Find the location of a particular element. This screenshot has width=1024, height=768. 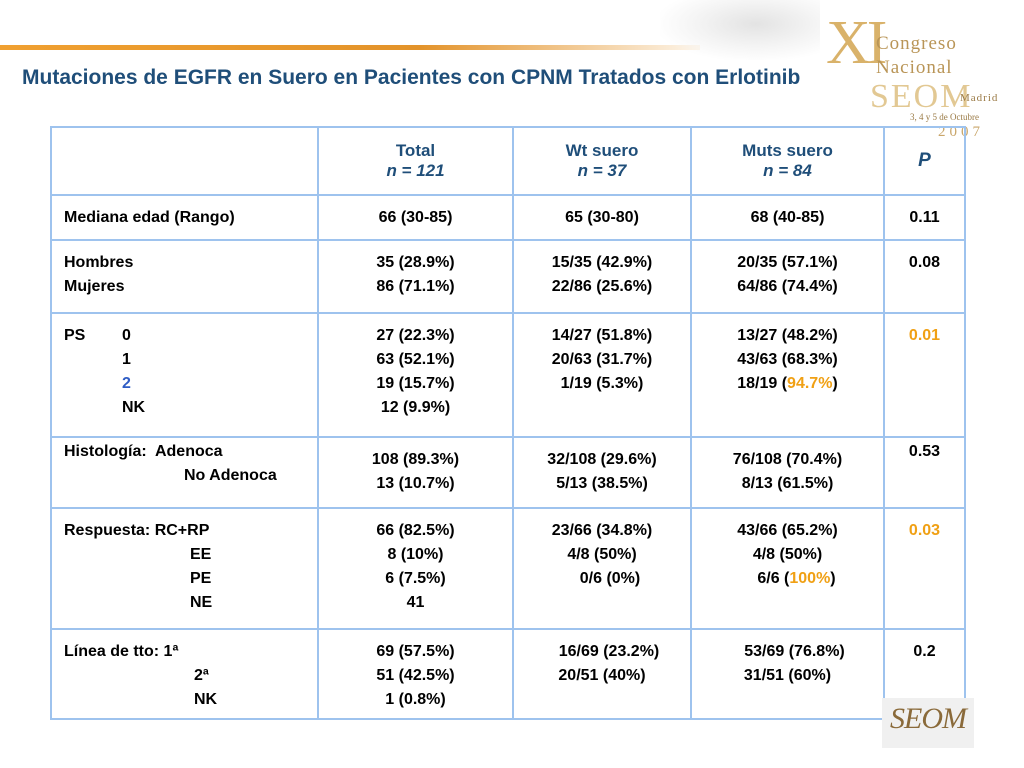

cell-p: 0.03 is located at coordinates (924, 568).